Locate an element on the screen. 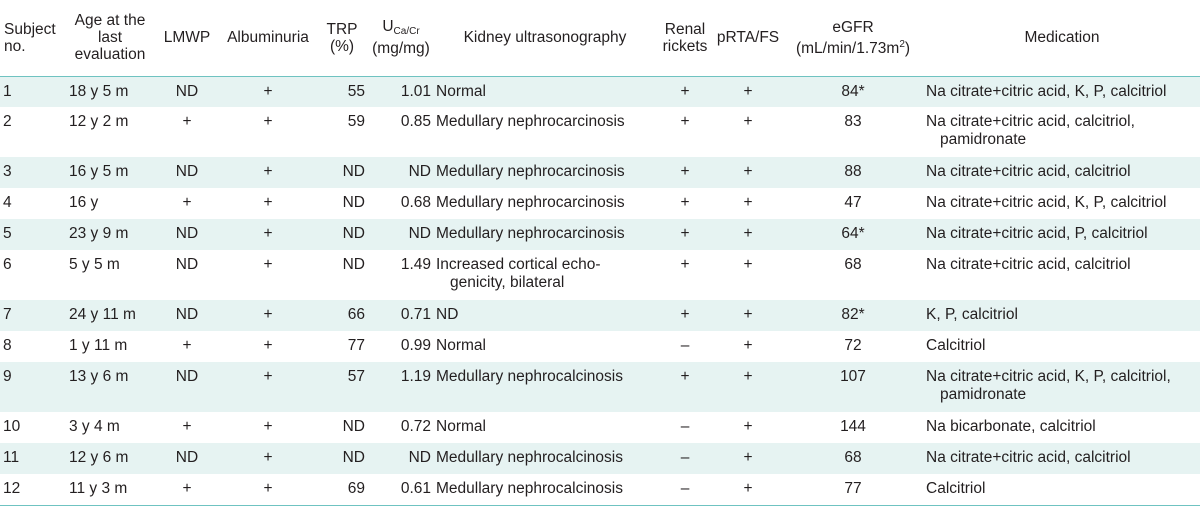  cell-age: 16 y 5 m is located at coordinates (99, 171).